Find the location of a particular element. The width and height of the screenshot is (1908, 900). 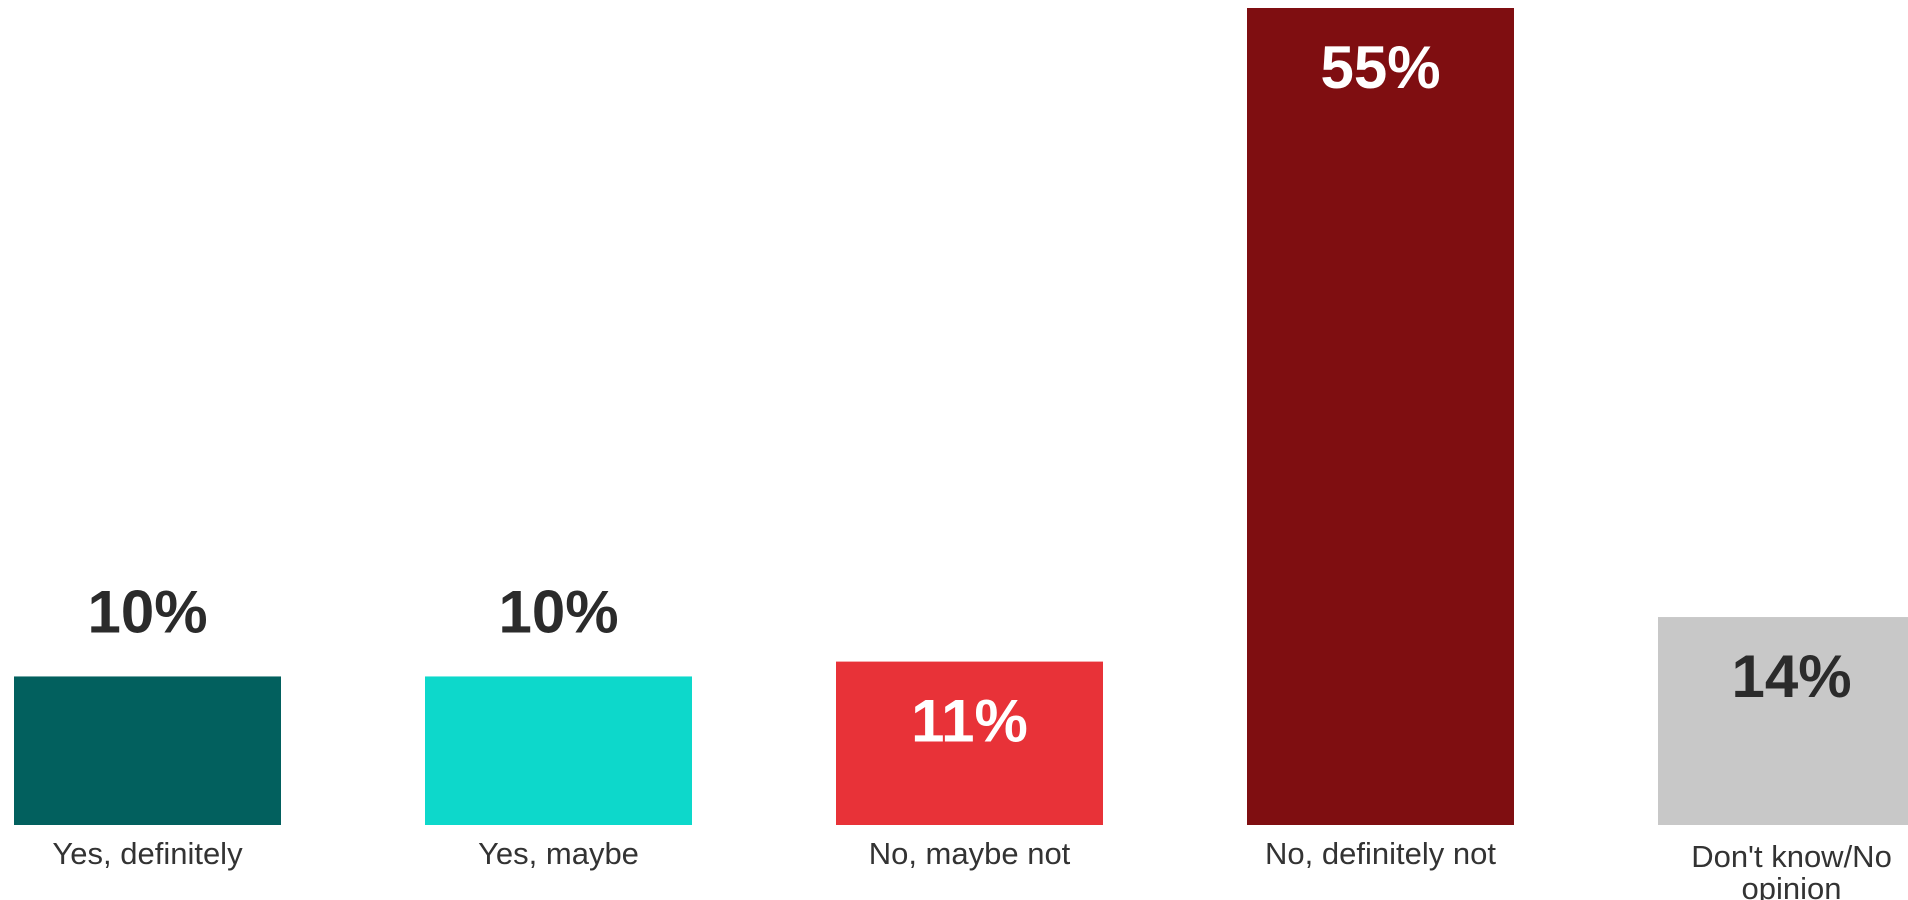

category-label-2-line-0: No, maybe not is located at coordinates (970, 853).